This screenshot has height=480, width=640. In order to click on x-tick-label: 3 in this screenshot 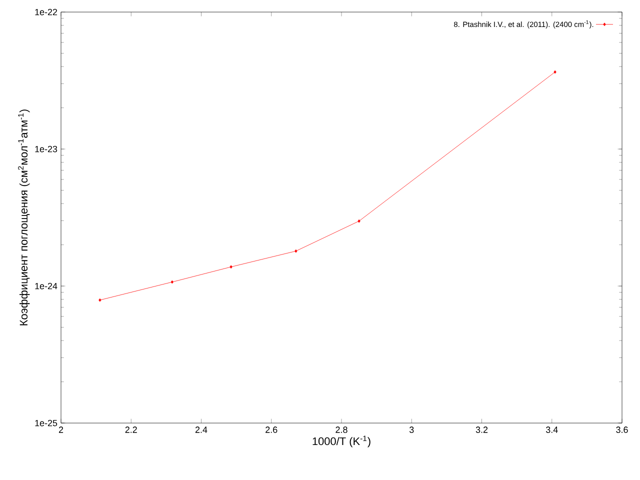, I will do `click(411, 429)`.